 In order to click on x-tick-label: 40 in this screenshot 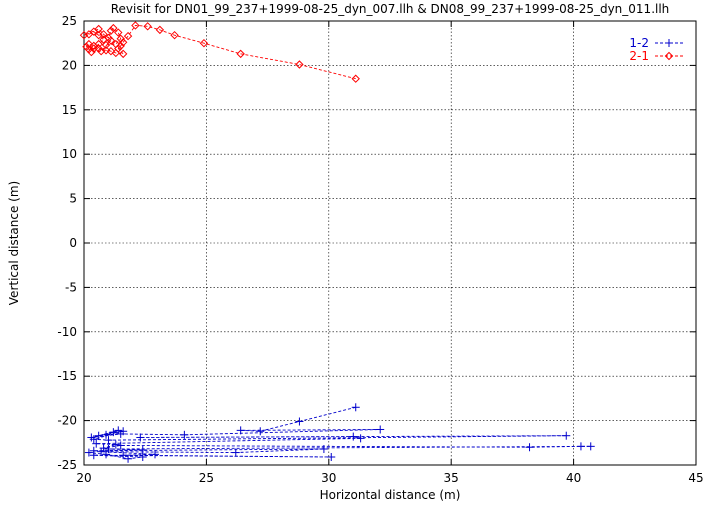, I will do `click(573, 478)`.